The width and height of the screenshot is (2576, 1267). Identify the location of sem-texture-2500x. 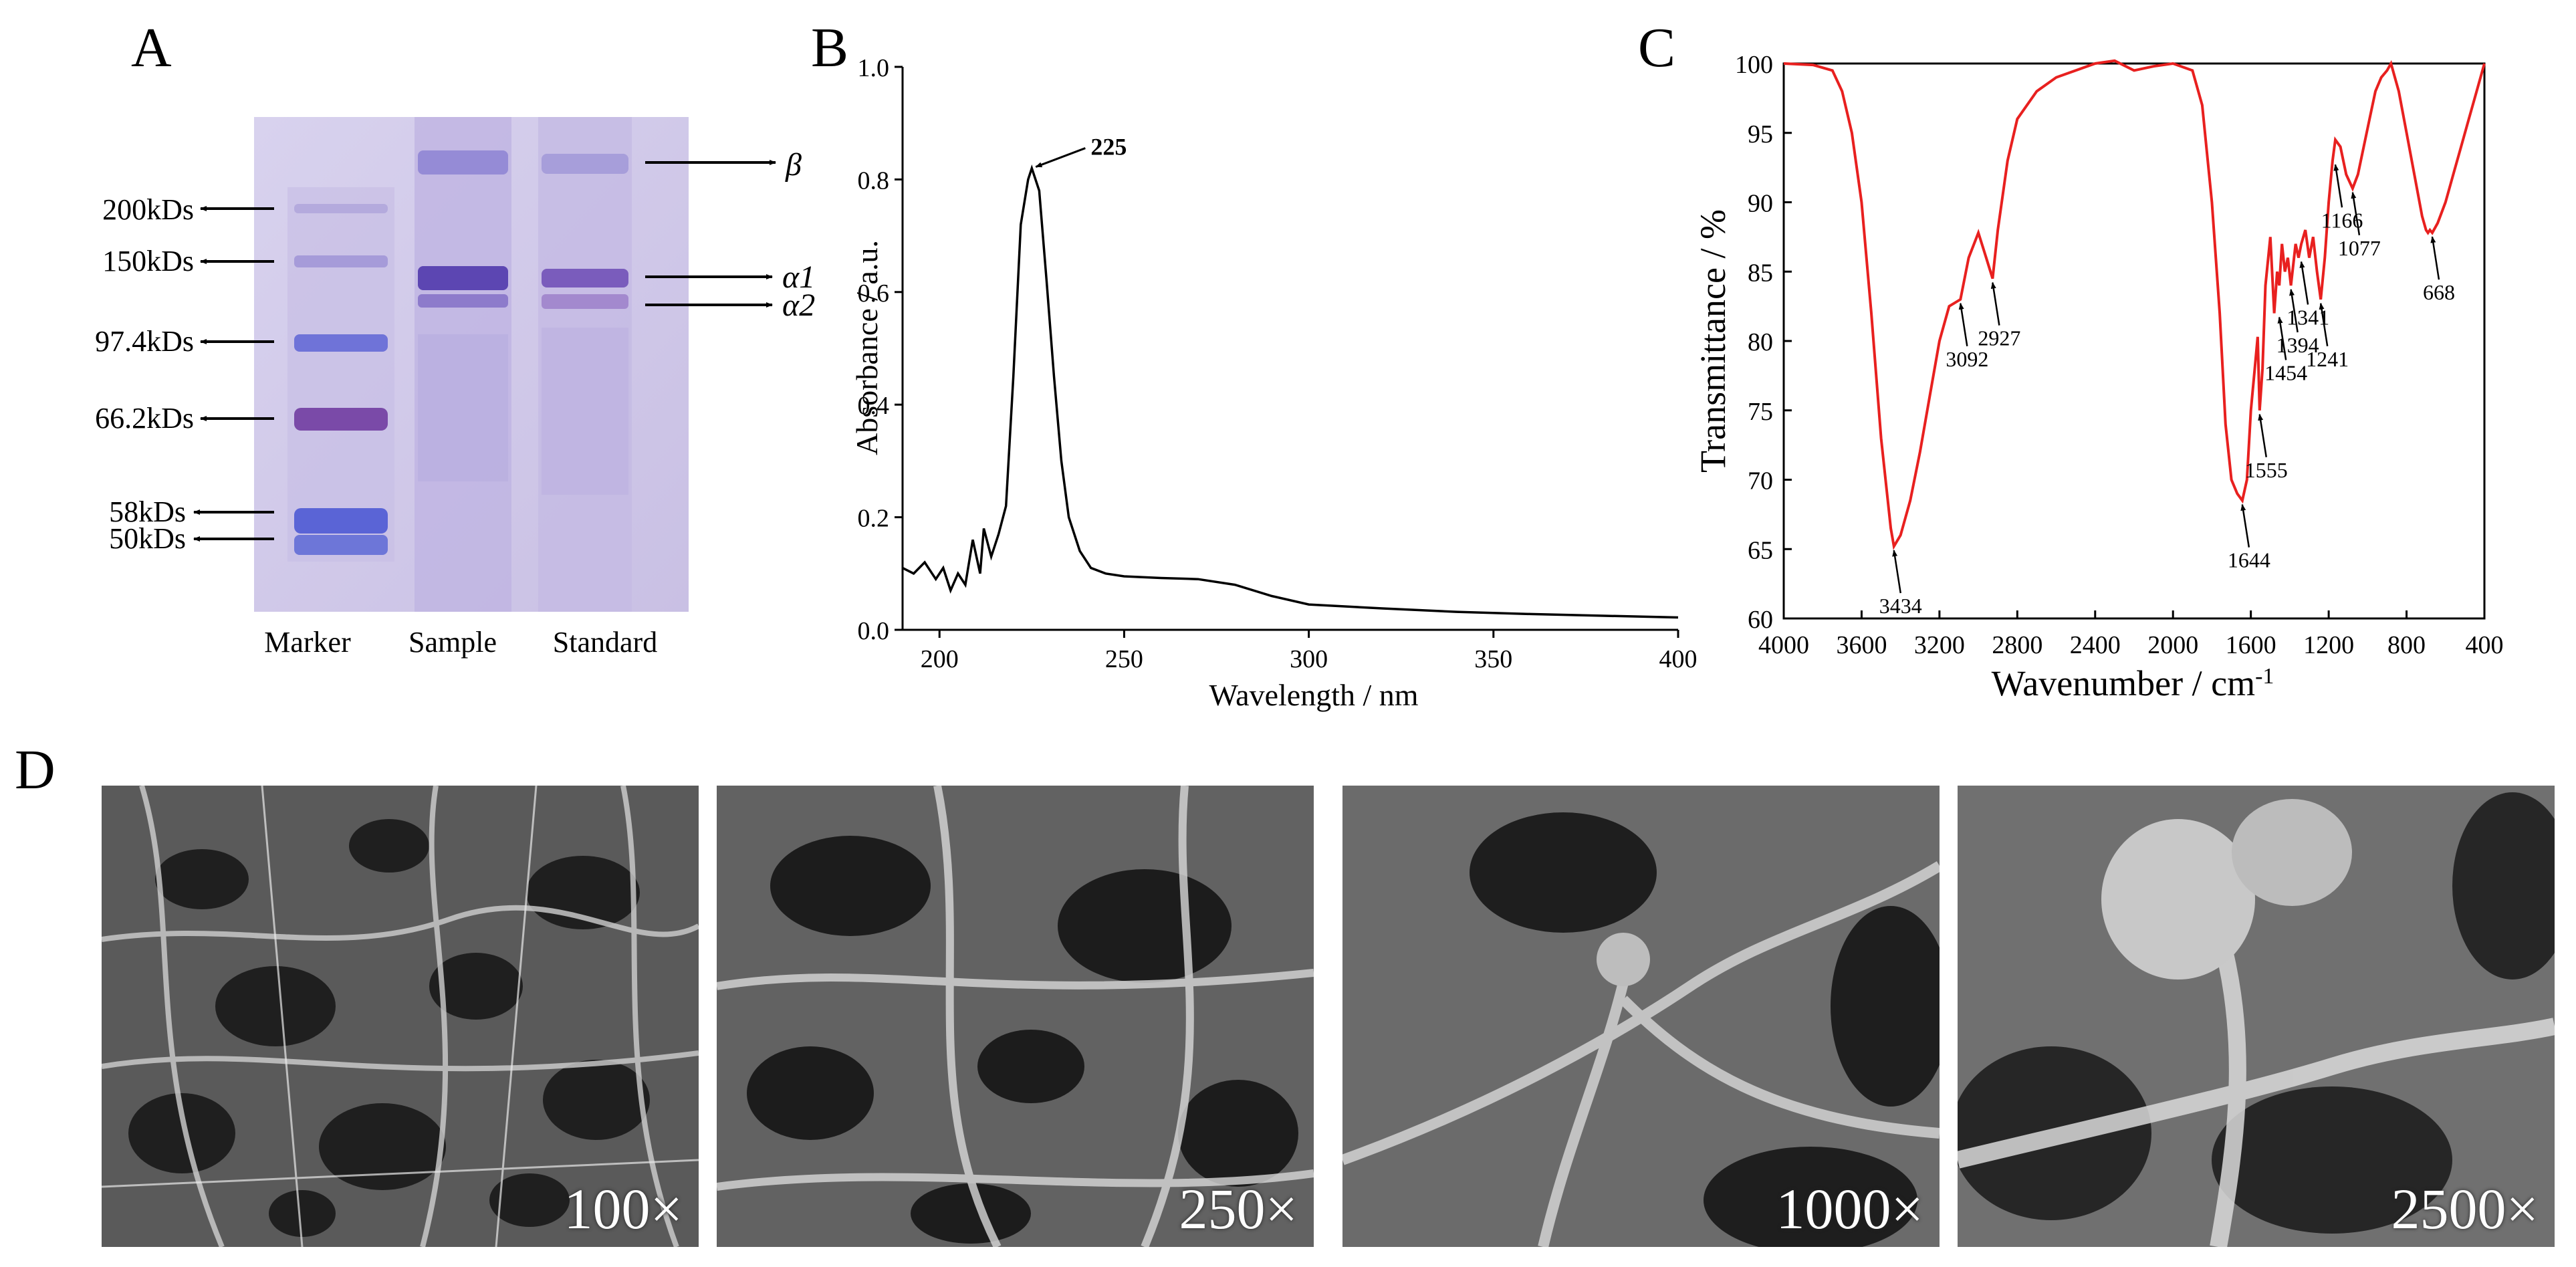
(2256, 1016).